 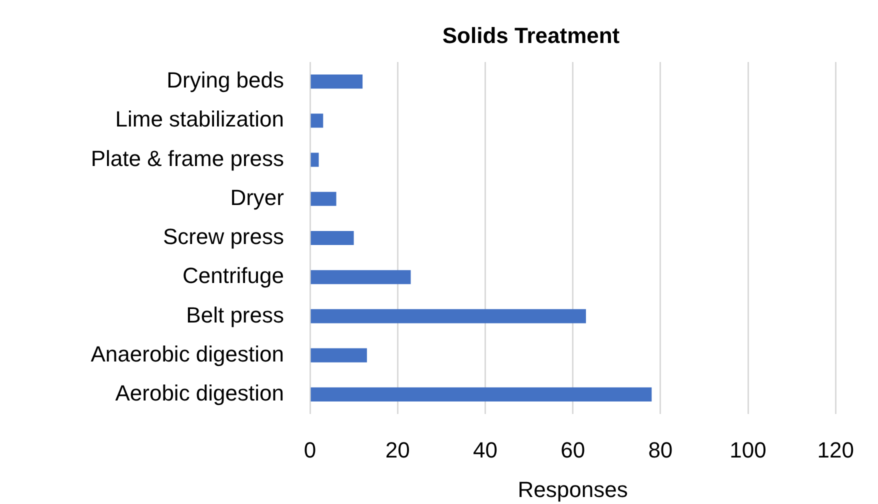 I want to click on x-tick-label: 80, so click(x=660, y=449).